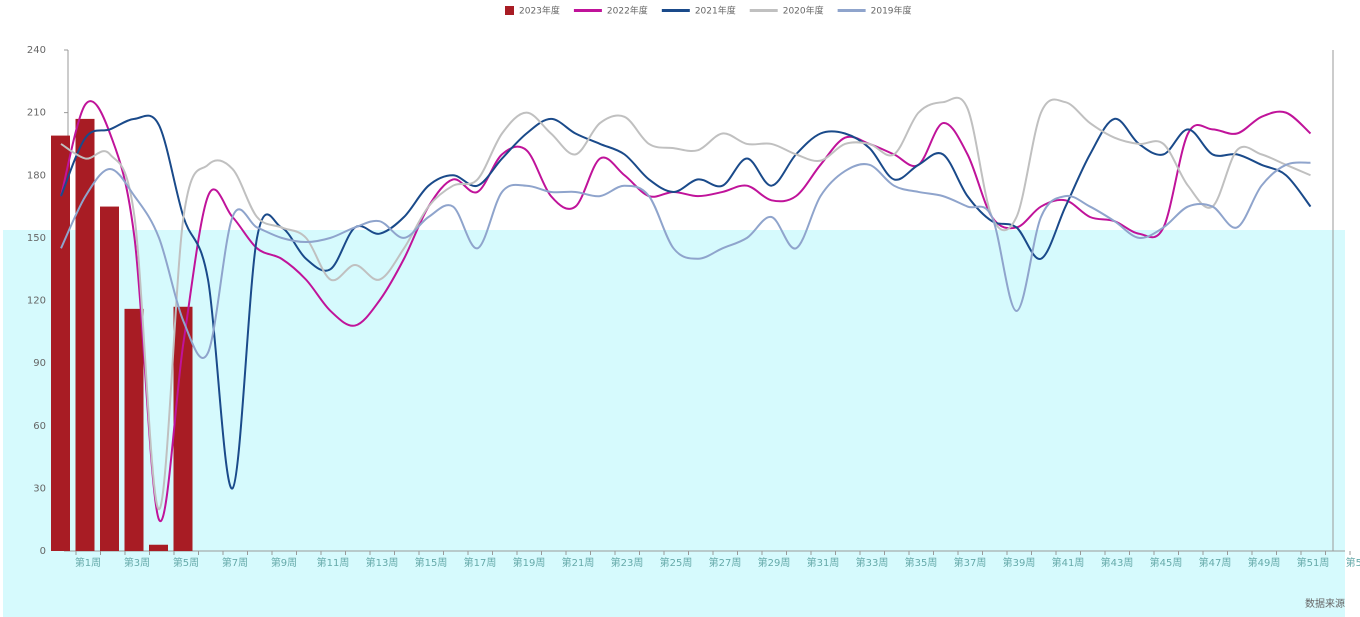 The height and width of the screenshot is (617, 1360). I want to click on x-tick-label: 第13周, so click(382, 562).